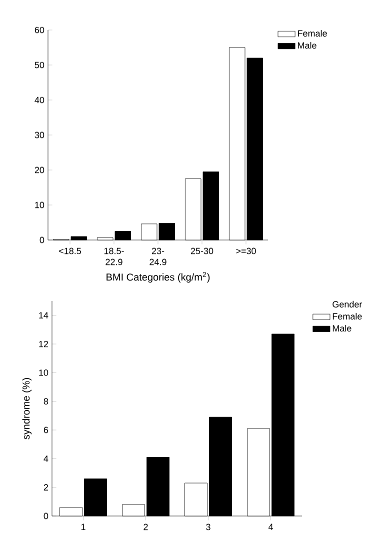 Image resolution: width=368 pixels, height=558 pixels. Describe the element at coordinates (158, 277) in the screenshot. I see `x-axis-title: BMI Categories (kg/m$^{2}$)` at that location.